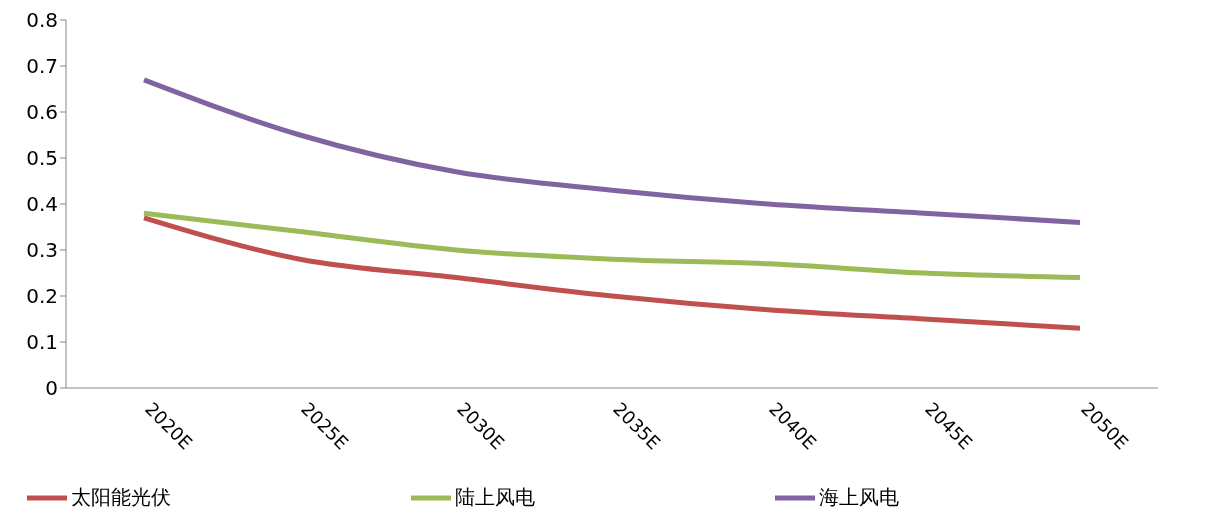 The height and width of the screenshot is (526, 1218). I want to click on y-tick-label: 0.4, so click(42, 204).